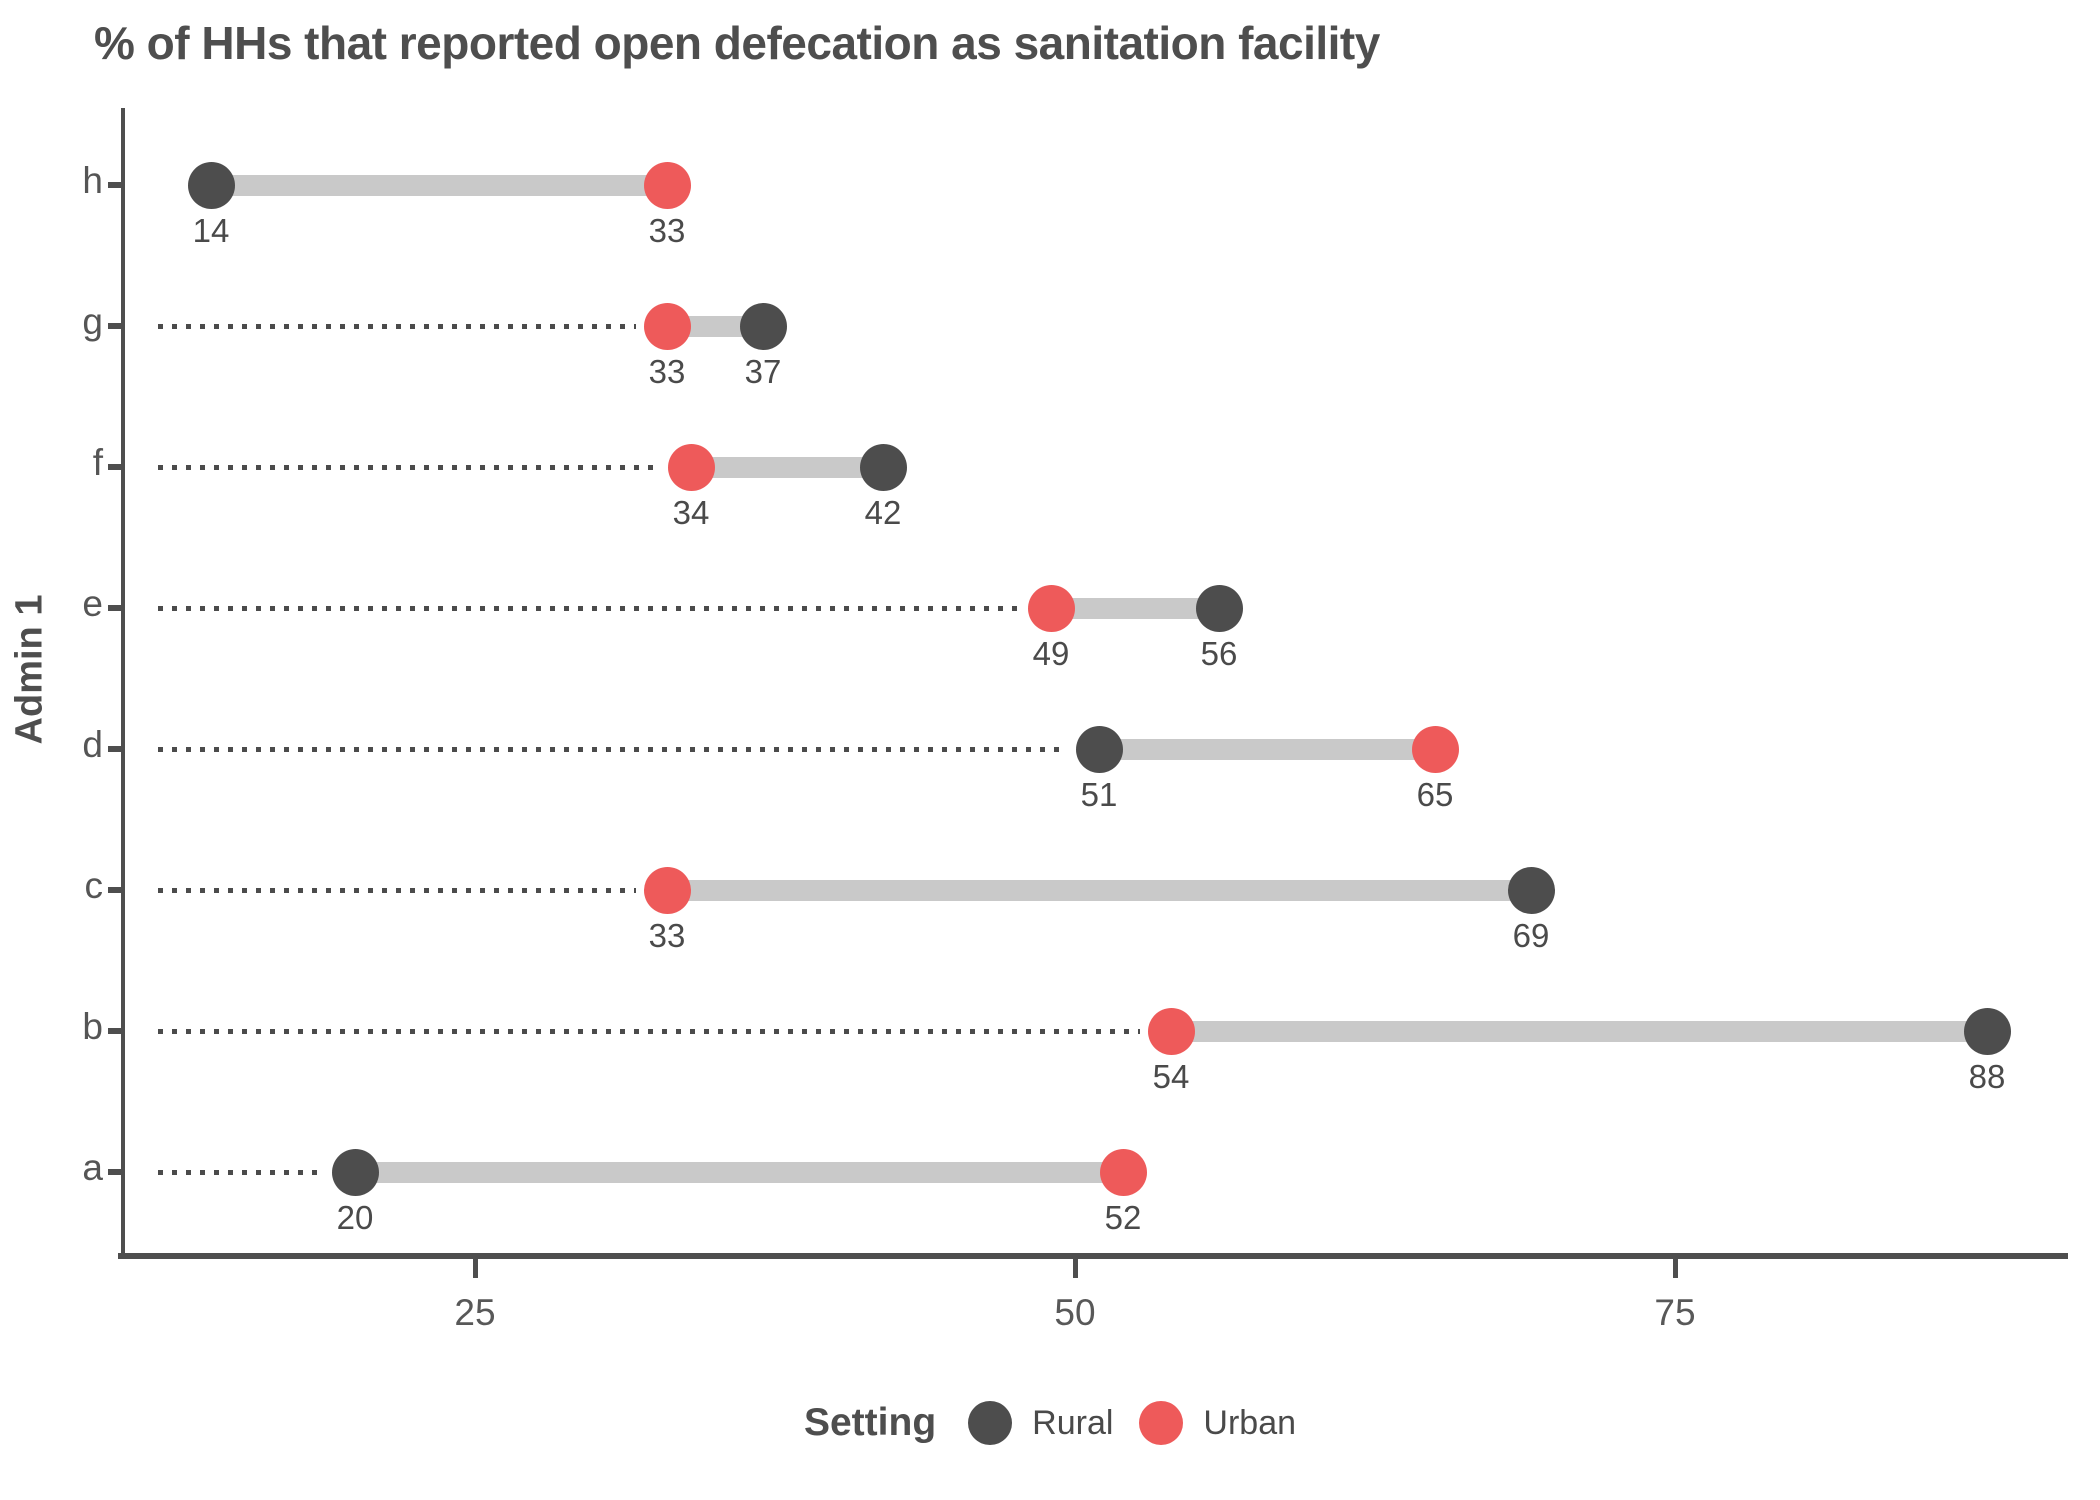  What do you see at coordinates (1123, 1217) in the screenshot?
I see `value-label: 52` at bounding box center [1123, 1217].